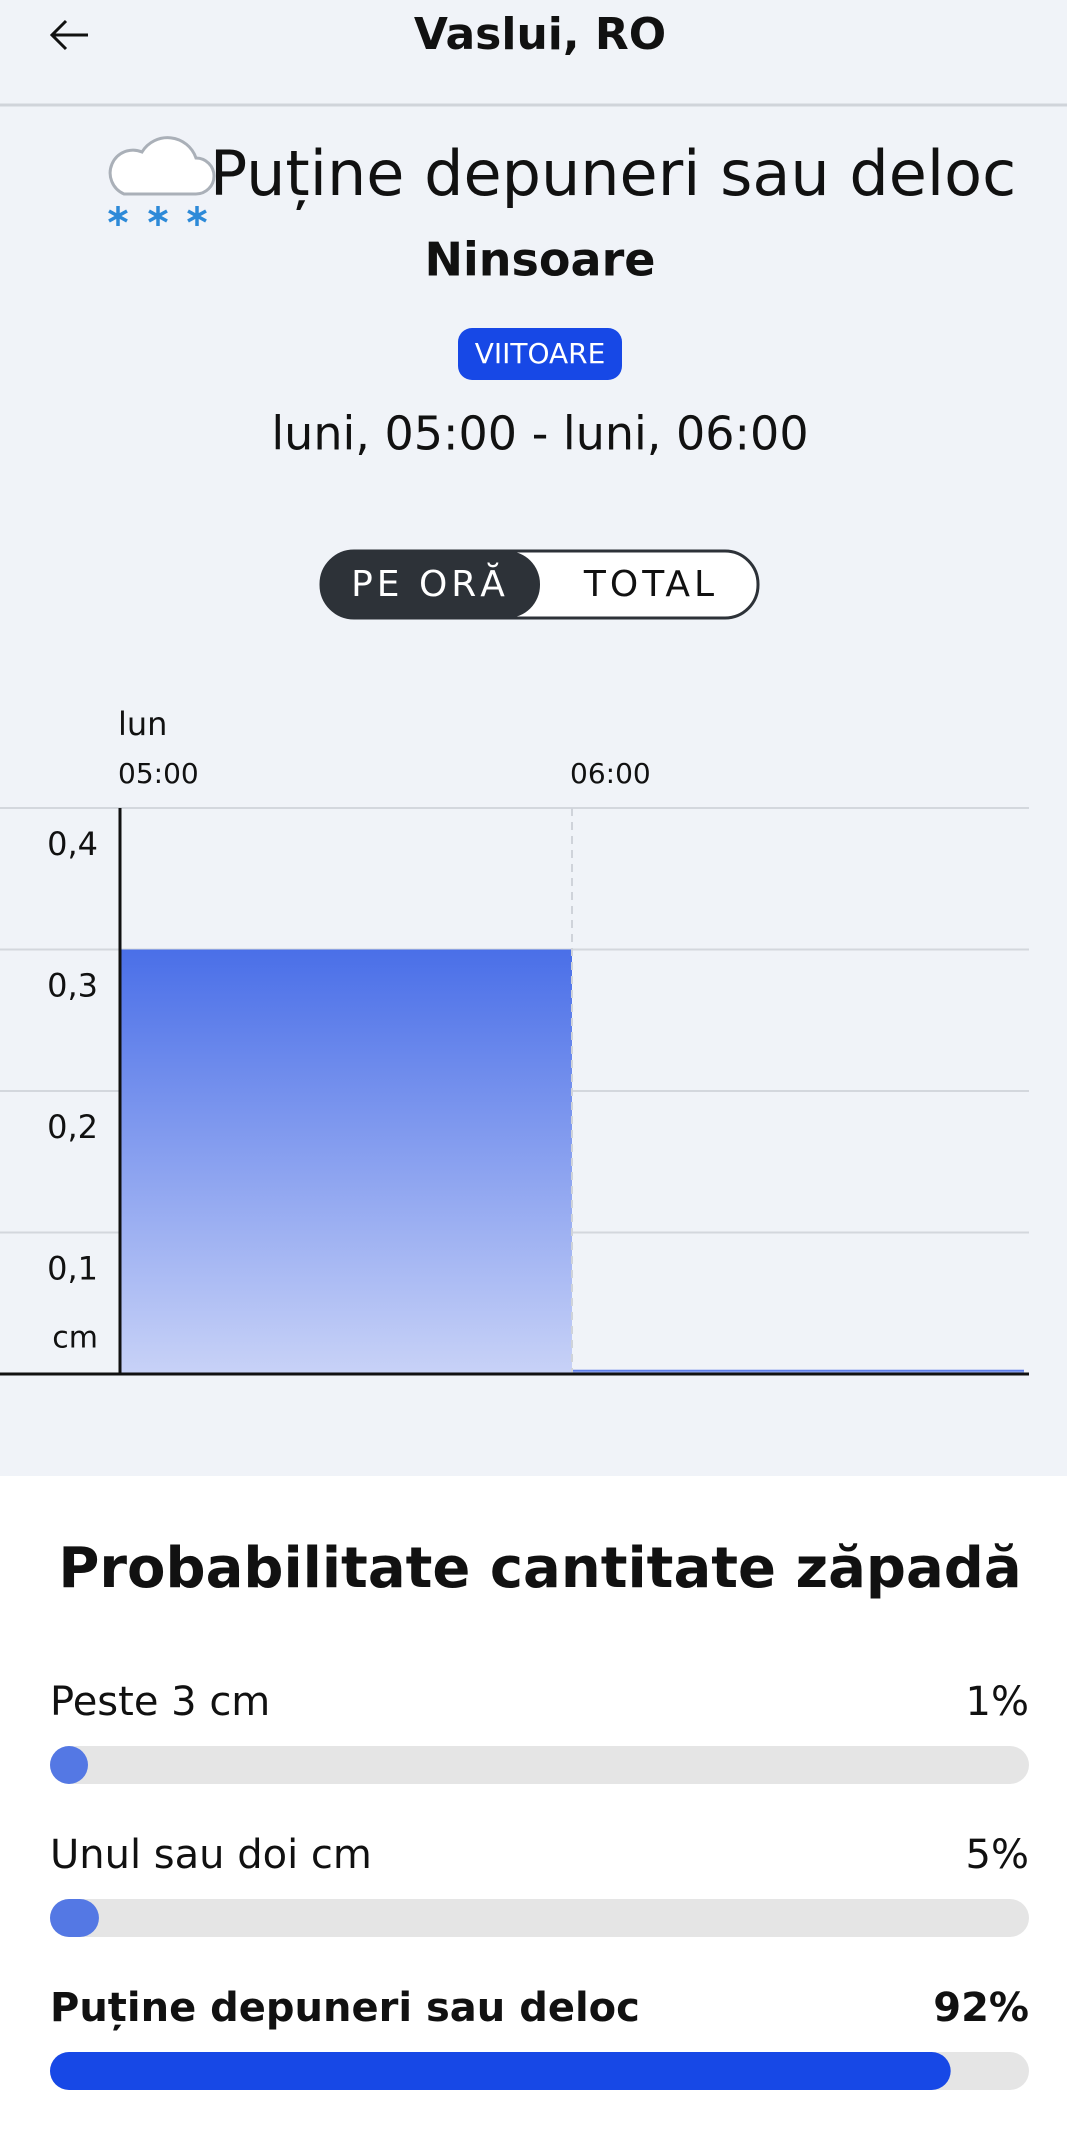 The image size is (1067, 2138). I want to click on time-range: luni, 05:00 - luni, 06:00, so click(539, 434).